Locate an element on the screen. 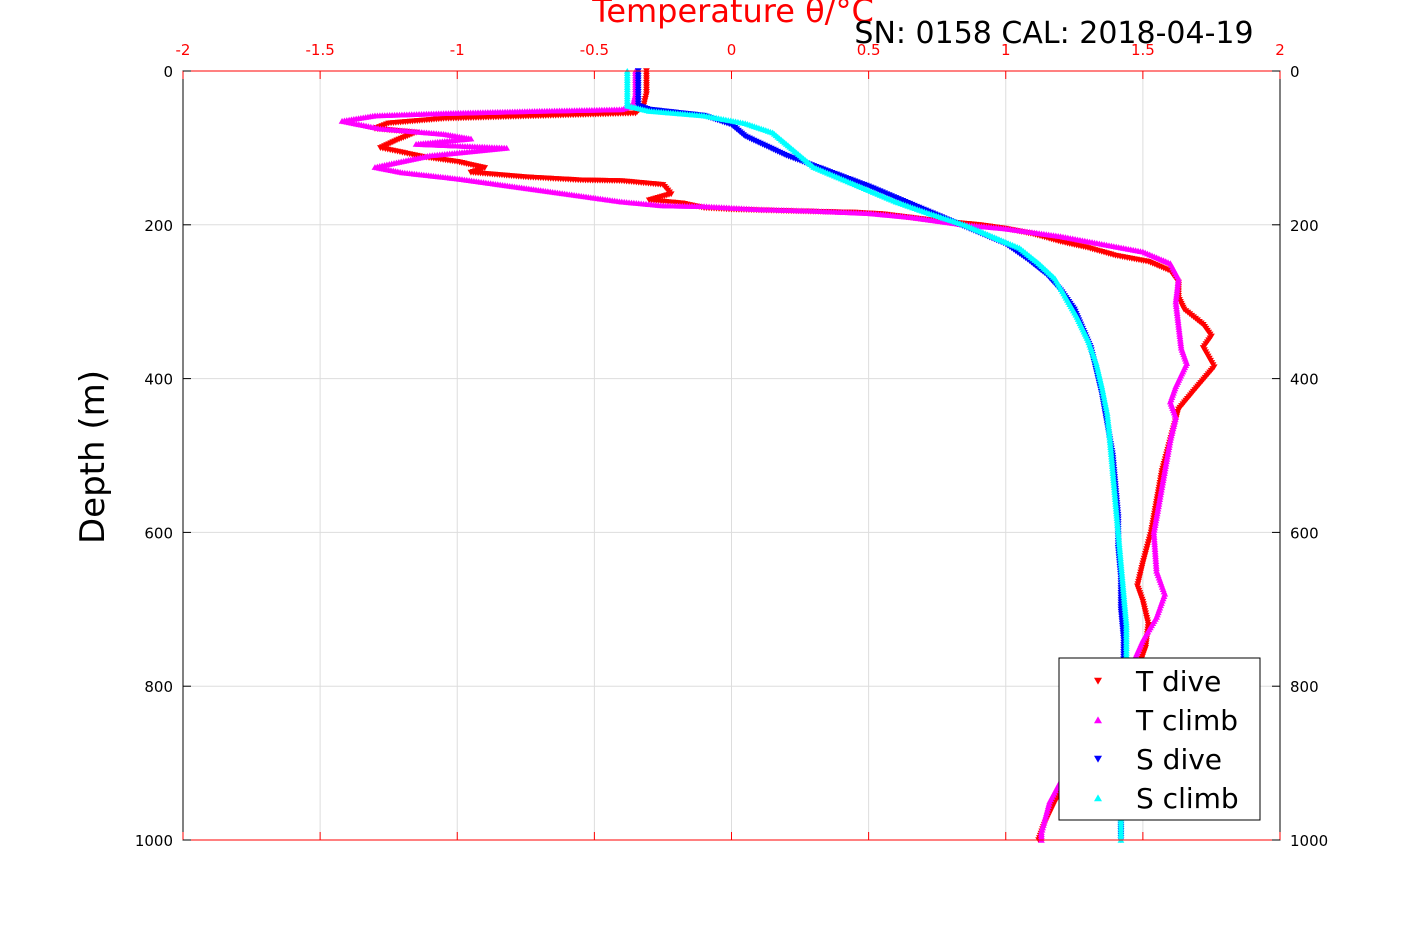 This screenshot has height=945, width=1417. chart-title: SN: 0158 CAL: 2018-04-19 is located at coordinates (1053, 33).